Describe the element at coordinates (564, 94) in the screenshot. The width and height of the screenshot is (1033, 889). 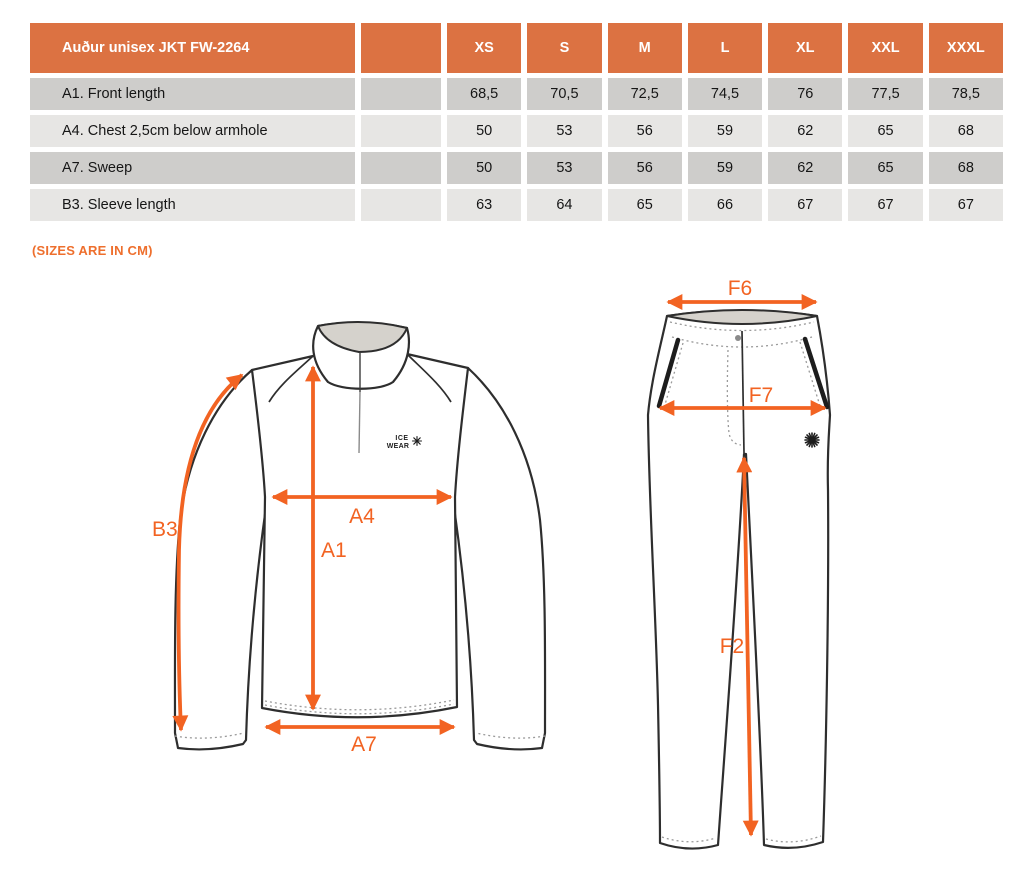
I see `size-value-cell: 70,5` at that location.